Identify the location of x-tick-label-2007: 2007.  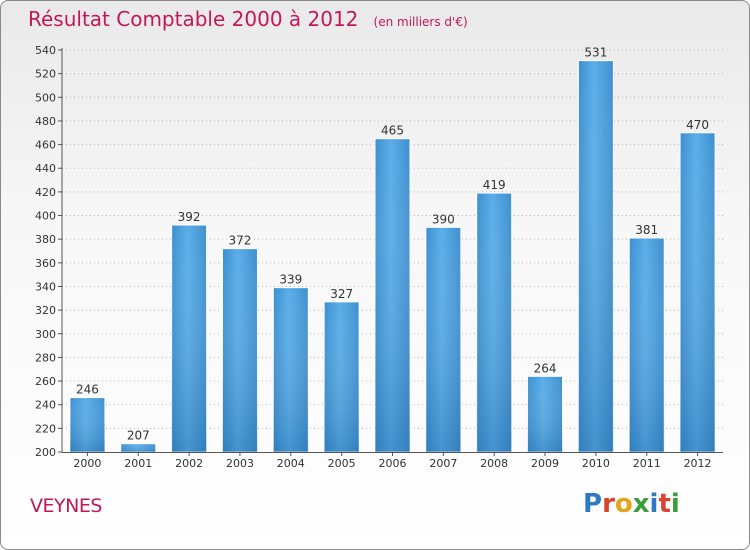
(443, 463).